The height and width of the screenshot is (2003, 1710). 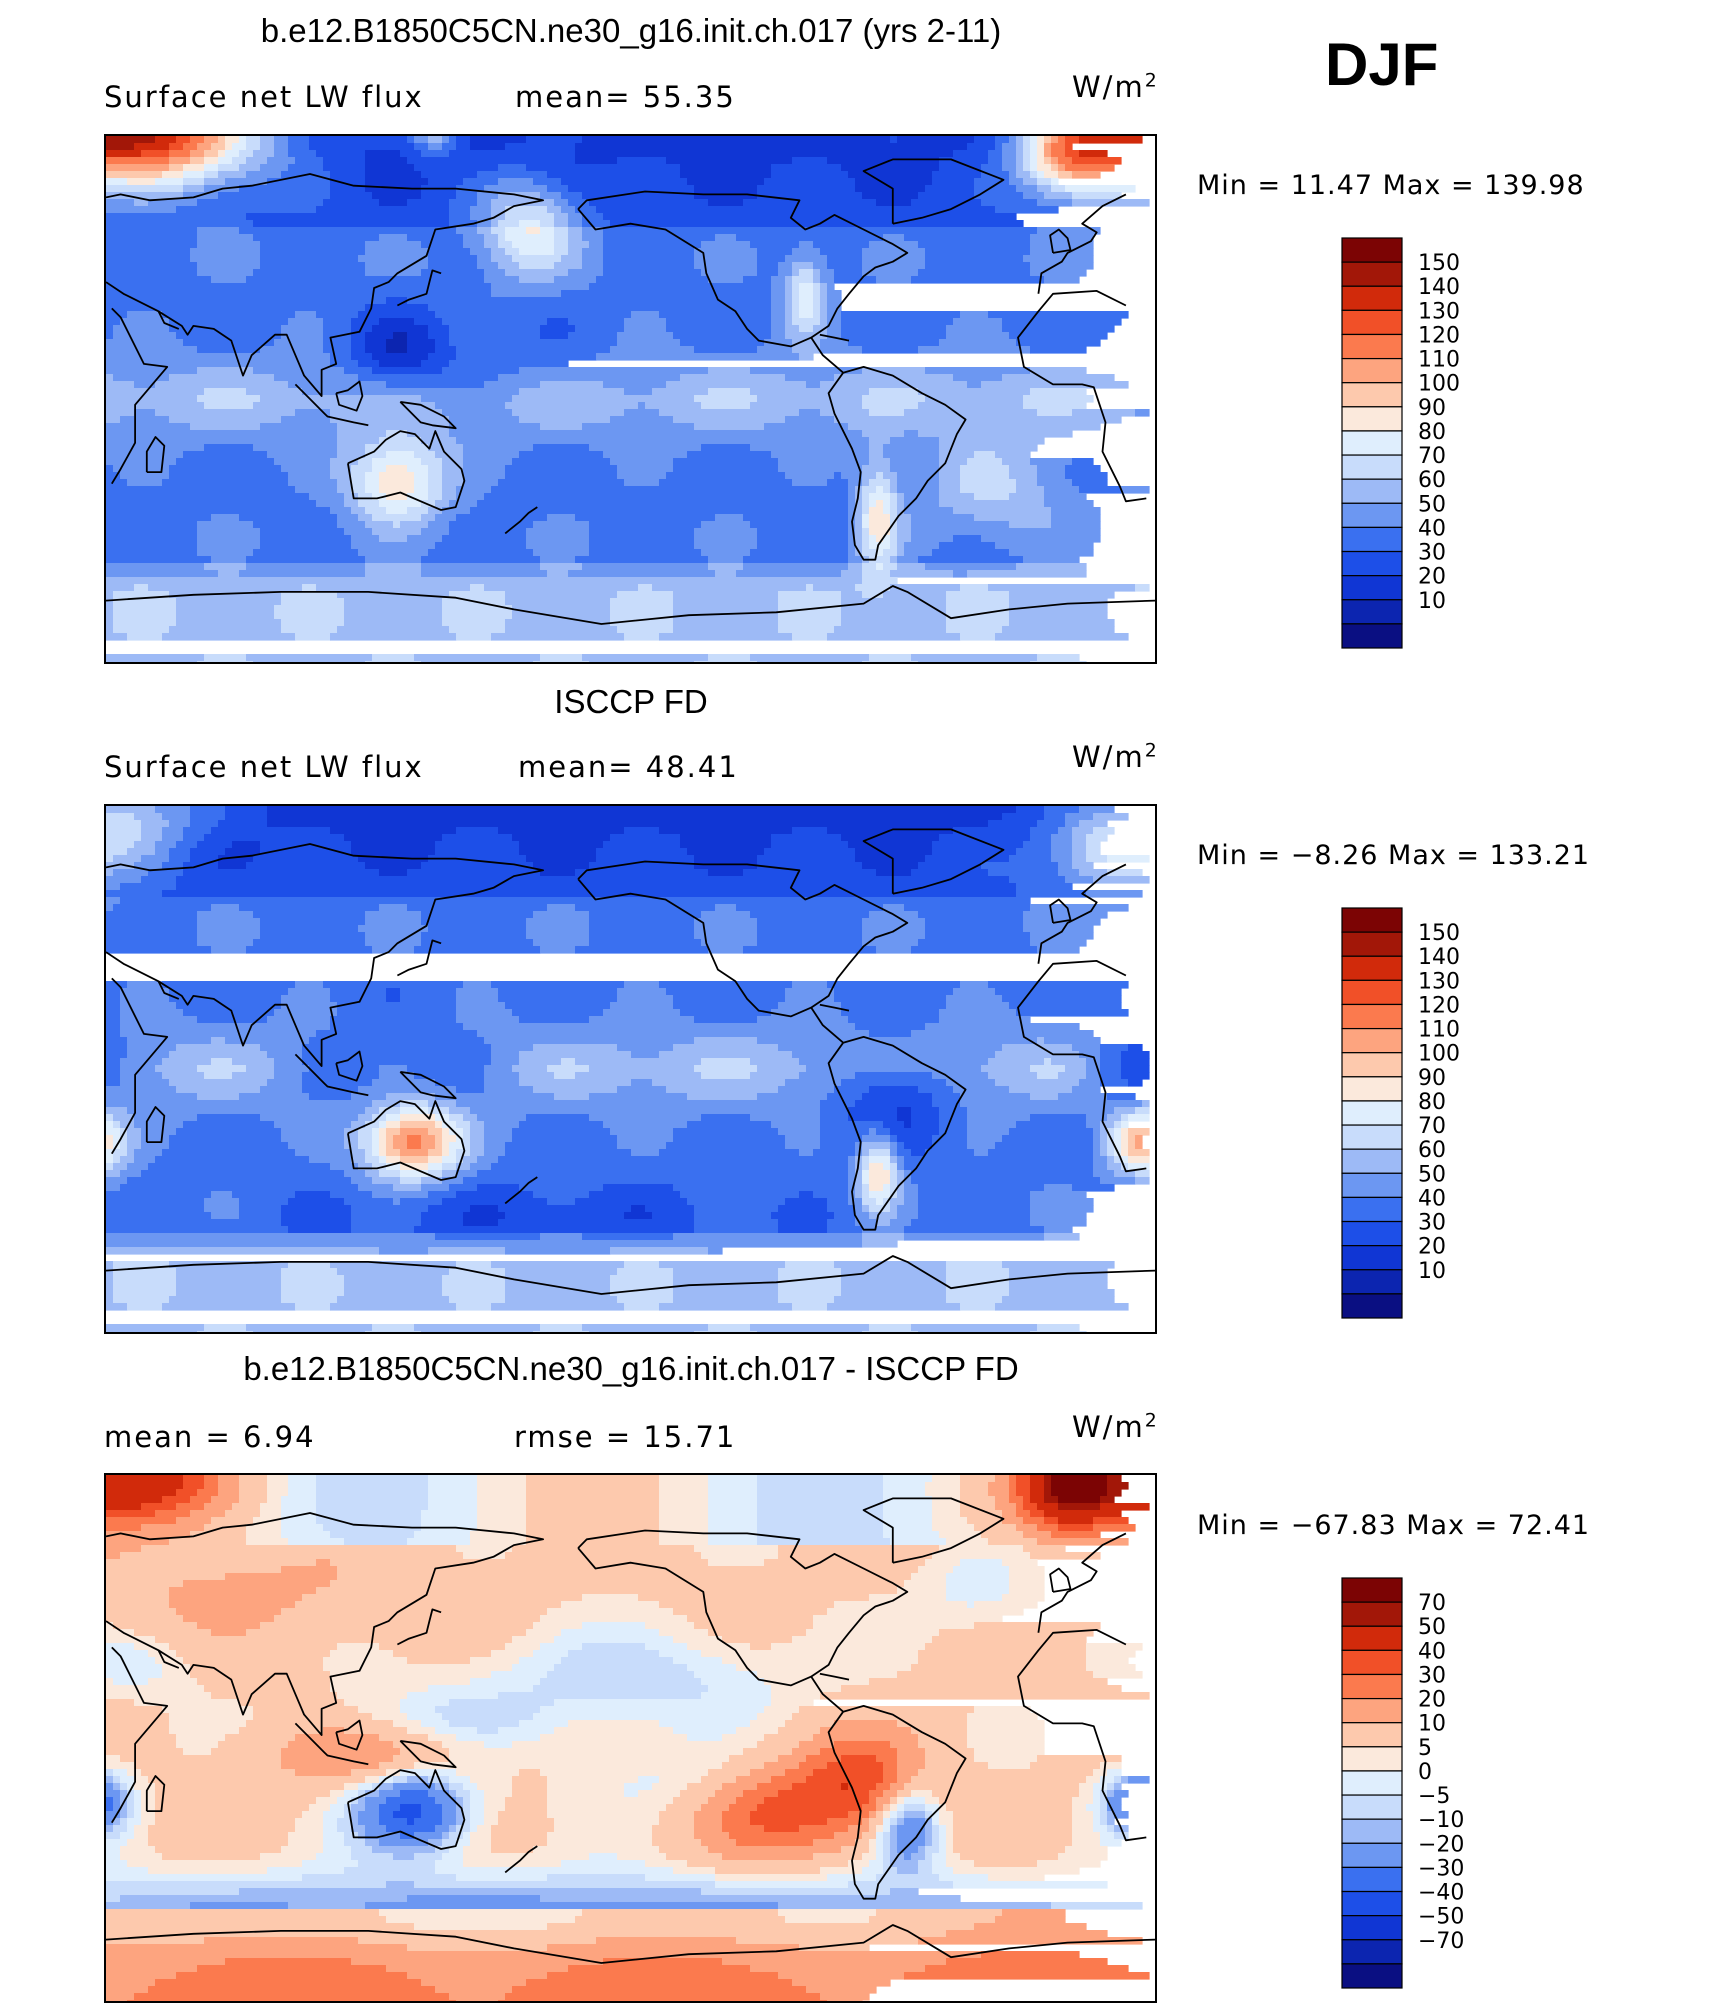 I want to click on panel1-colorbar-label: 20, so click(x=1432, y=577).